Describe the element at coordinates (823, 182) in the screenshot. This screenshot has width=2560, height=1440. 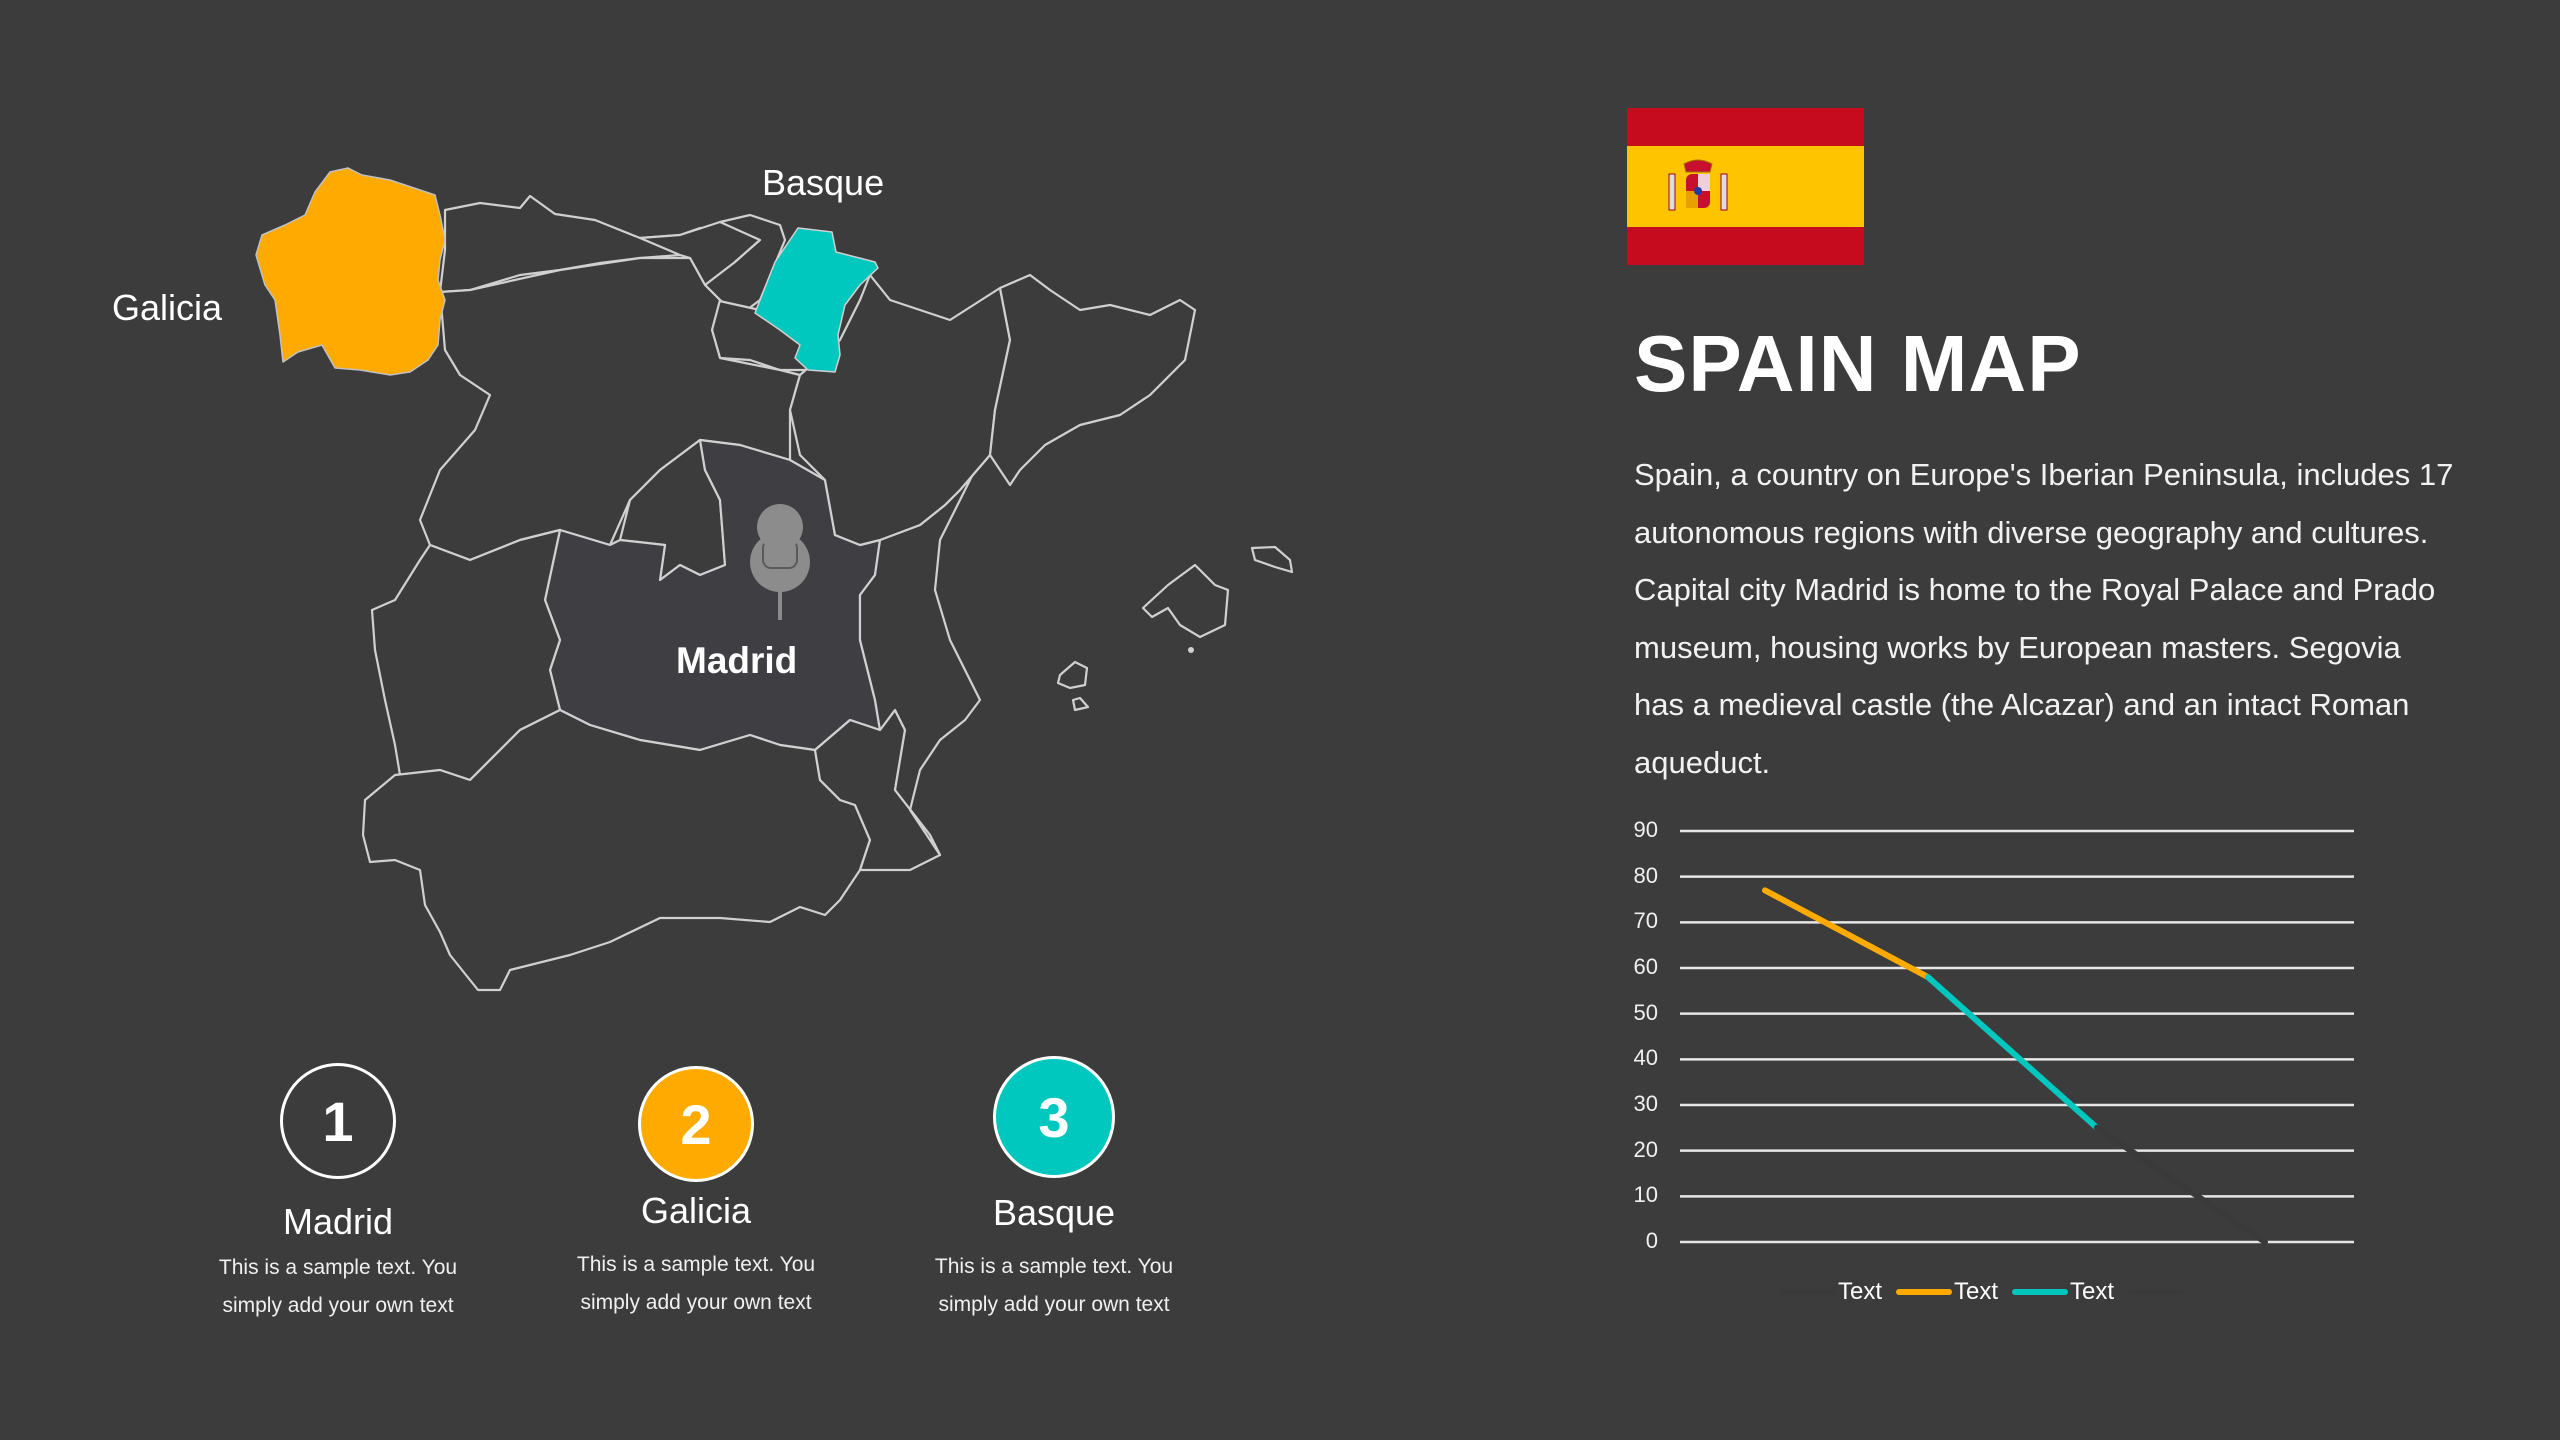
I see `map-label-basque: Basque` at that location.